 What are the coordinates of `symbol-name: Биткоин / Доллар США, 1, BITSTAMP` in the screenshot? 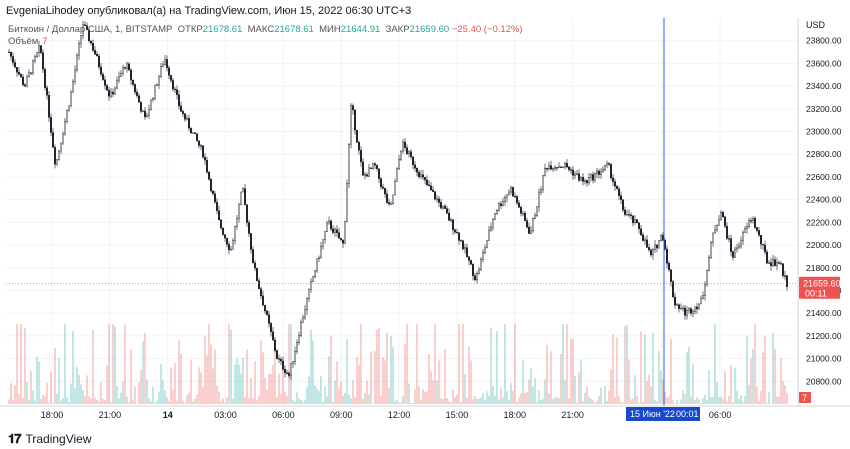 It's located at (90, 29).